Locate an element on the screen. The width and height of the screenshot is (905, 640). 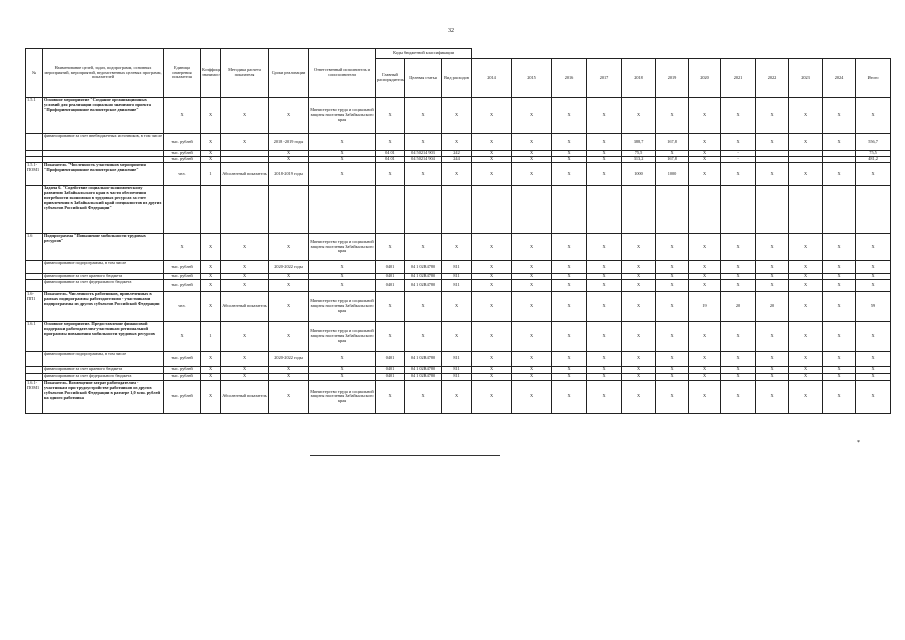
header-year-2017: 2017 is located at coordinates (604, 78).